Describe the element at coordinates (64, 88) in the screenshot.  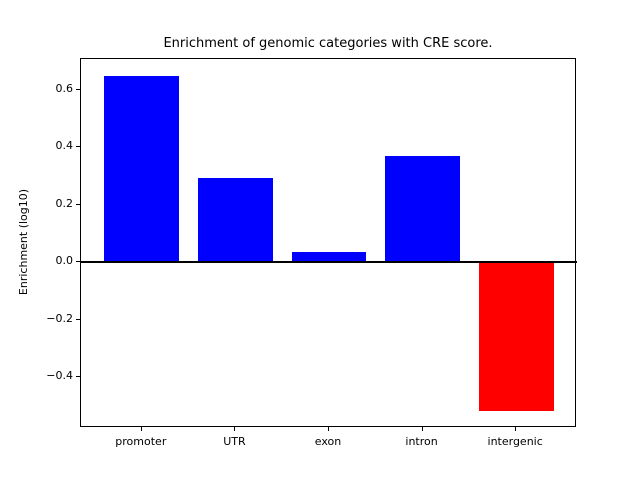
I see `y-tick-label: 0.6` at that location.